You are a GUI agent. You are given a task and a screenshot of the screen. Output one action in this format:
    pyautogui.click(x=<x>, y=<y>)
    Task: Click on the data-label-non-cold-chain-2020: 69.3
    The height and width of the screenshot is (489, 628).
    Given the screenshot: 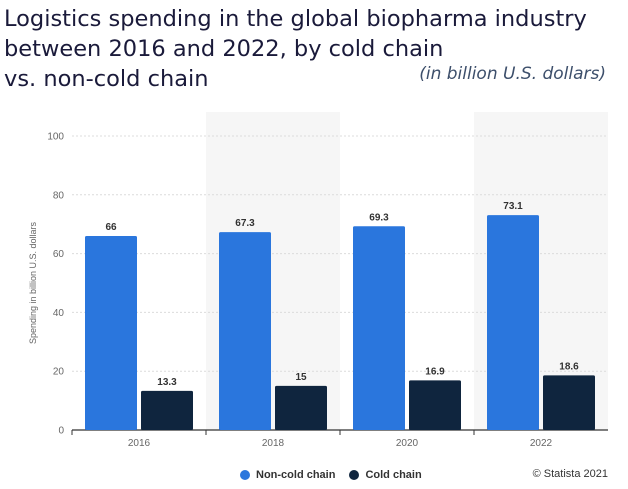 What is the action you would take?
    pyautogui.click(x=379, y=217)
    